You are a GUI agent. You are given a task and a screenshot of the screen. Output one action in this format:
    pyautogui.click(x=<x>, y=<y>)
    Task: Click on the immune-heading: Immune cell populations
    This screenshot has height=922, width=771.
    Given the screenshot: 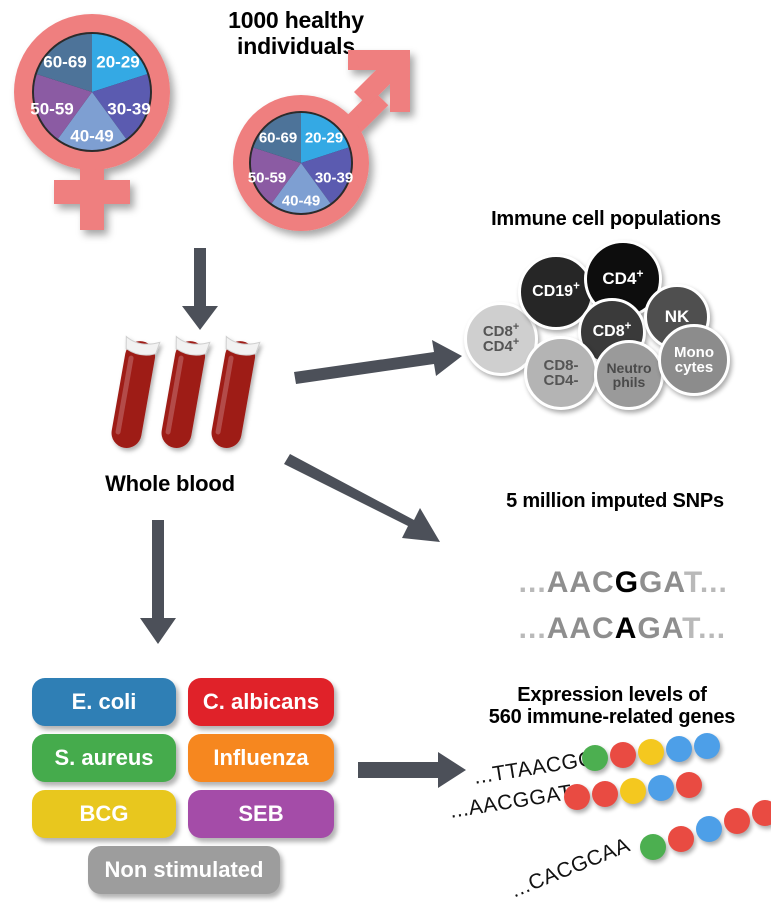 What is the action you would take?
    pyautogui.click(x=606, y=219)
    